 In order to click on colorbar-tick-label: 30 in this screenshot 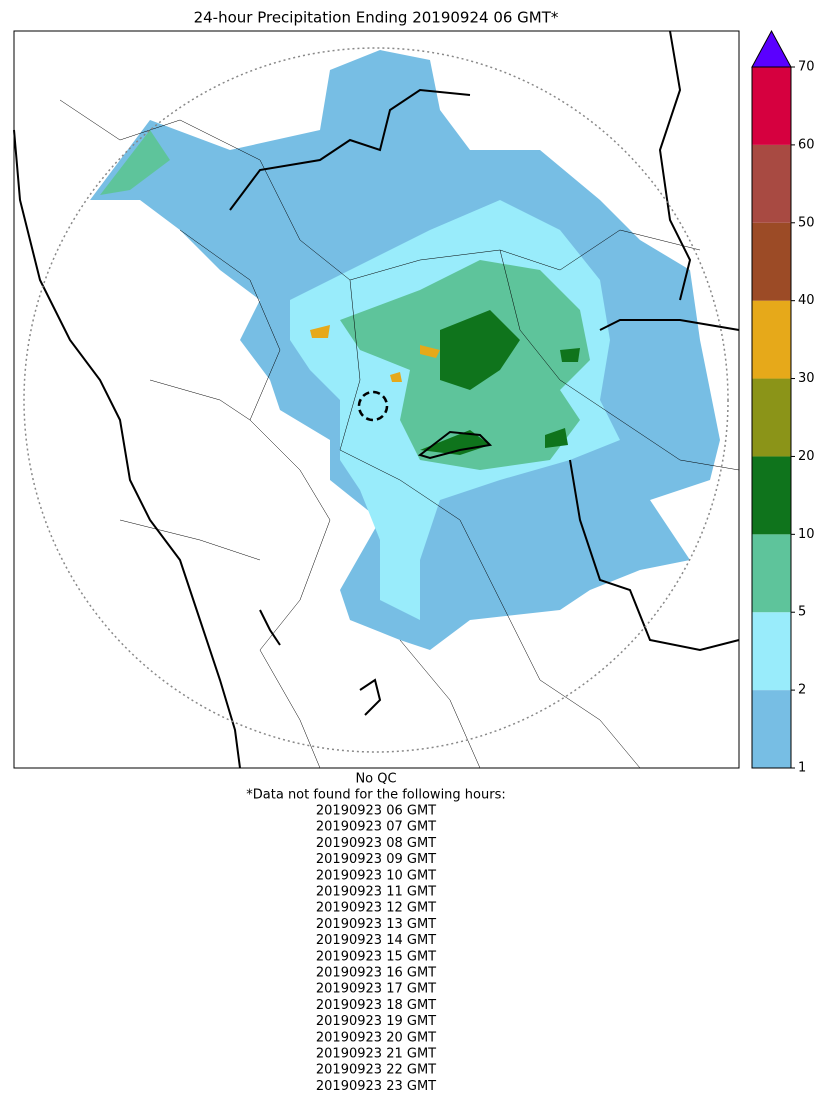, I will do `click(806, 378)`.